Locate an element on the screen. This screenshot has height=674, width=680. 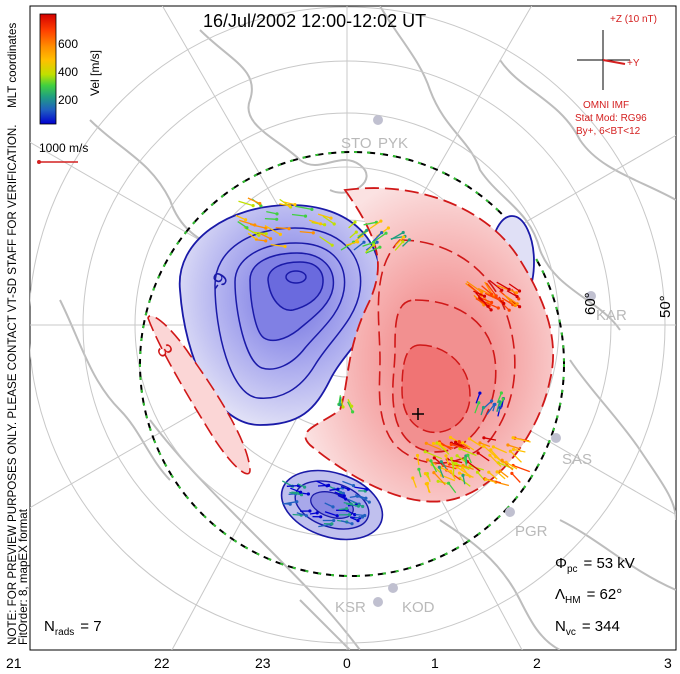
negative-potential-cell: -9 is located at coordinates (280, 315).